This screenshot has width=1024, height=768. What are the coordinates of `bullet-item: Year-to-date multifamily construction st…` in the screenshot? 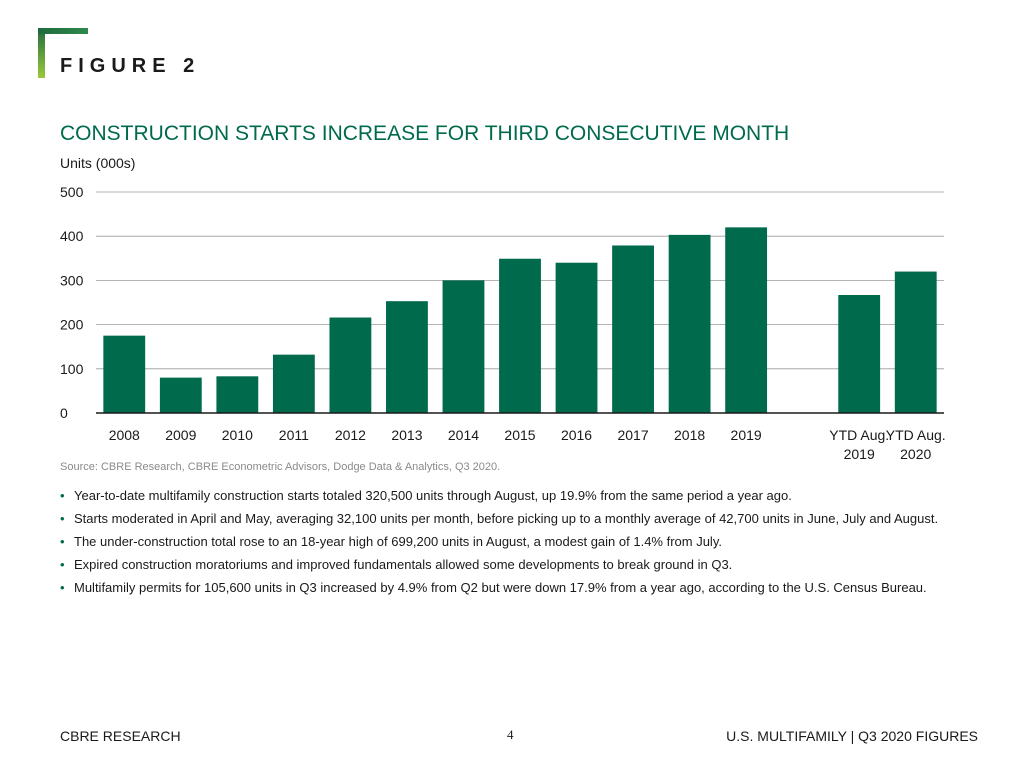 It's located at (510, 495).